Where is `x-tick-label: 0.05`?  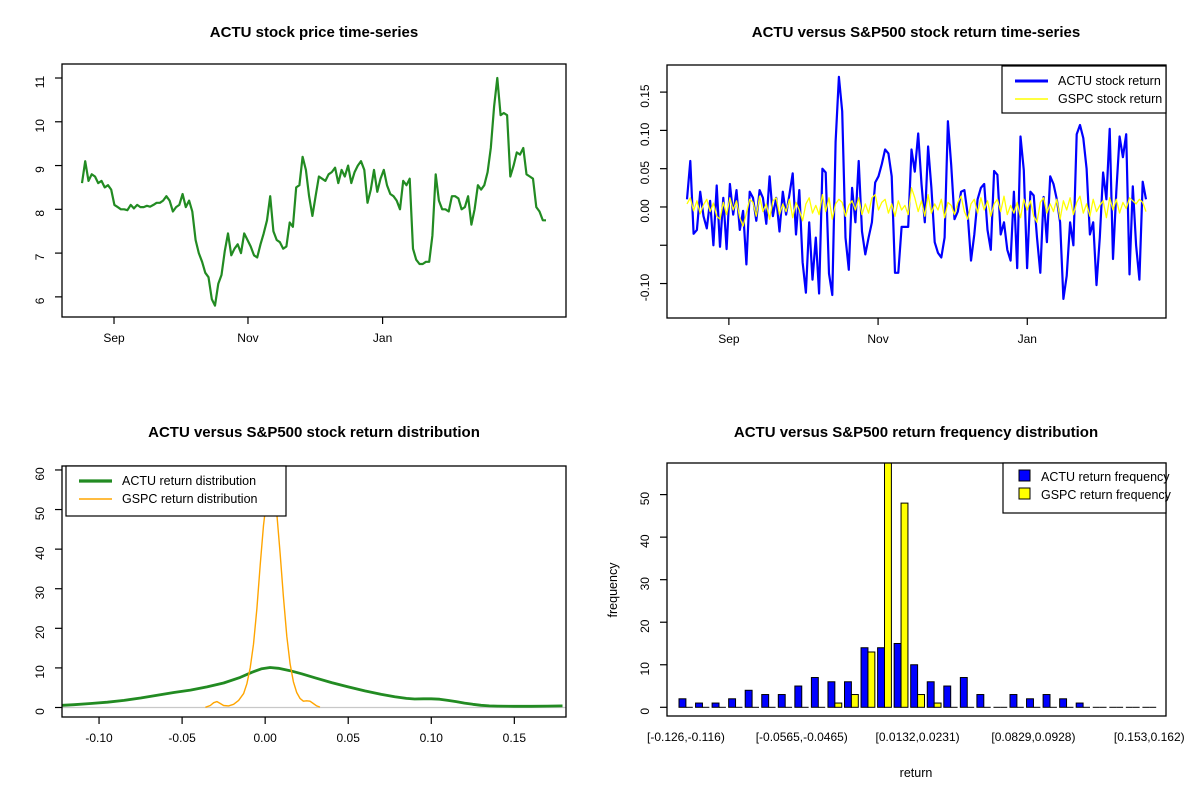 x-tick-label: 0.05 is located at coordinates (349, 738).